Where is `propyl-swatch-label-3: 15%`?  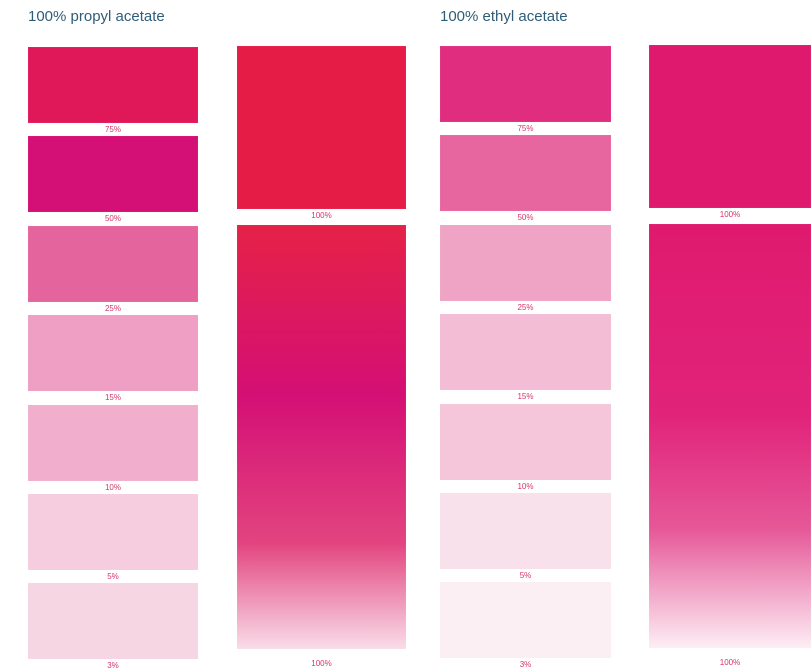
propyl-swatch-label-3: 15% is located at coordinates (112, 397).